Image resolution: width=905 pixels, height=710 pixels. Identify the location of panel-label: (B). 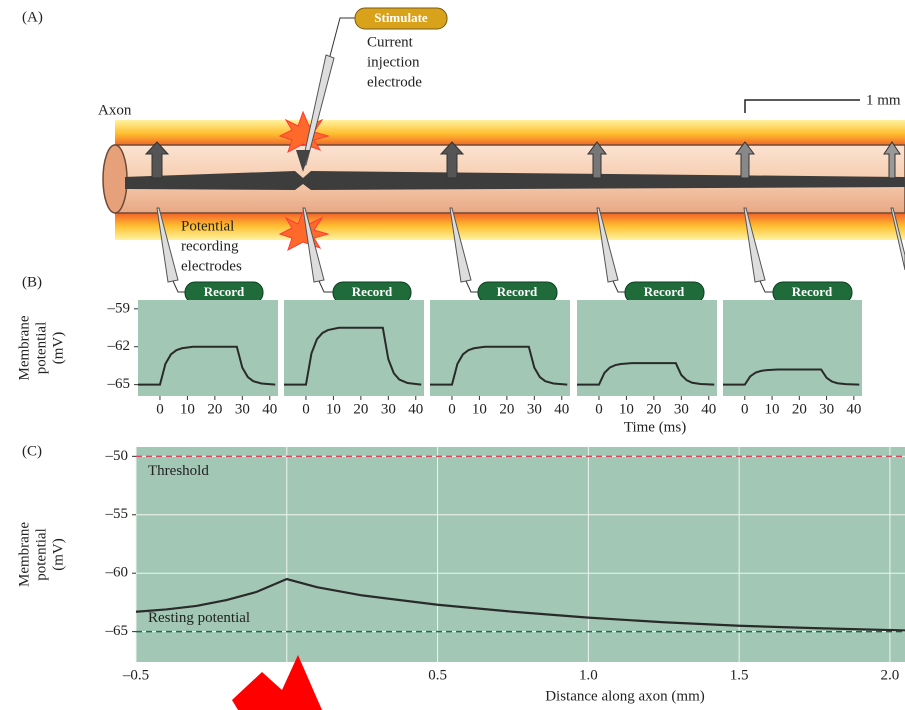
(32, 282).